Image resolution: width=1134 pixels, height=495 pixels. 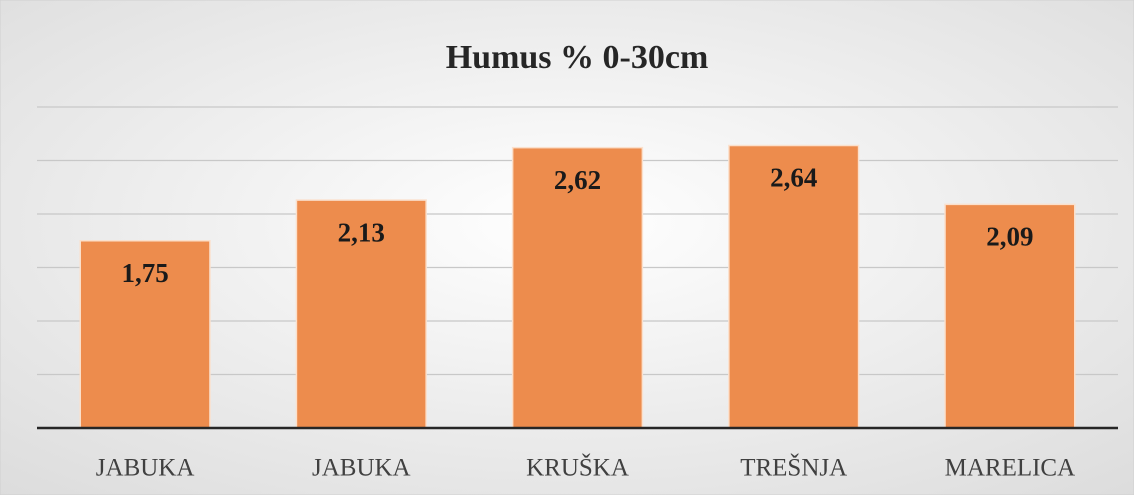 What do you see at coordinates (577, 57) in the screenshot?
I see `chart-title: Humus % 0-30cm` at bounding box center [577, 57].